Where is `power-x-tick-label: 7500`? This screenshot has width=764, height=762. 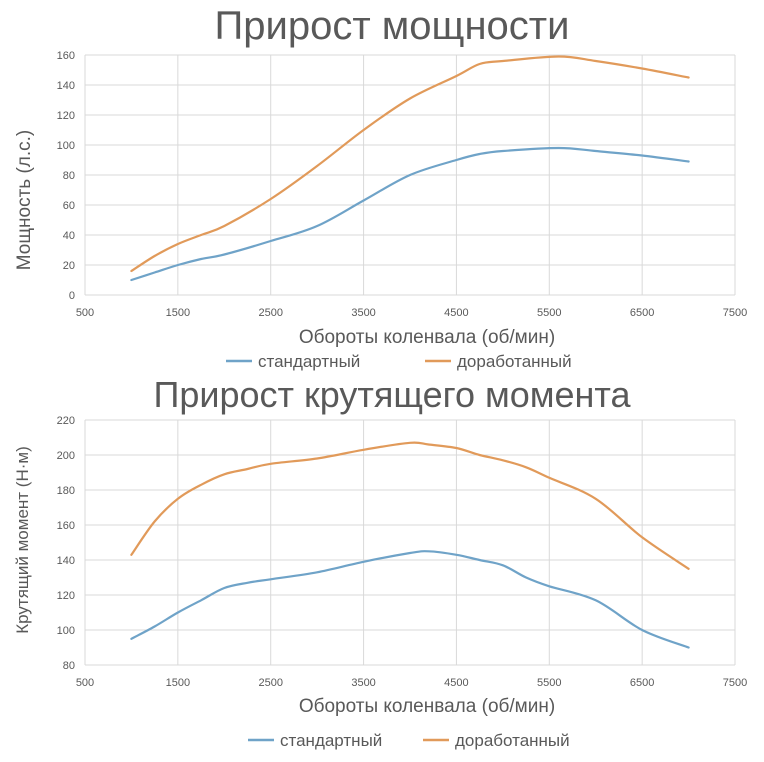 power-x-tick-label: 7500 is located at coordinates (735, 313).